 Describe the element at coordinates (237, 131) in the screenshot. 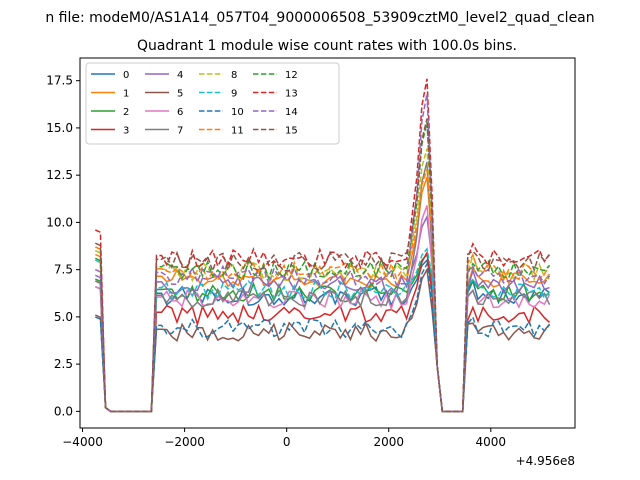

I see `legend-label-11: 11` at that location.